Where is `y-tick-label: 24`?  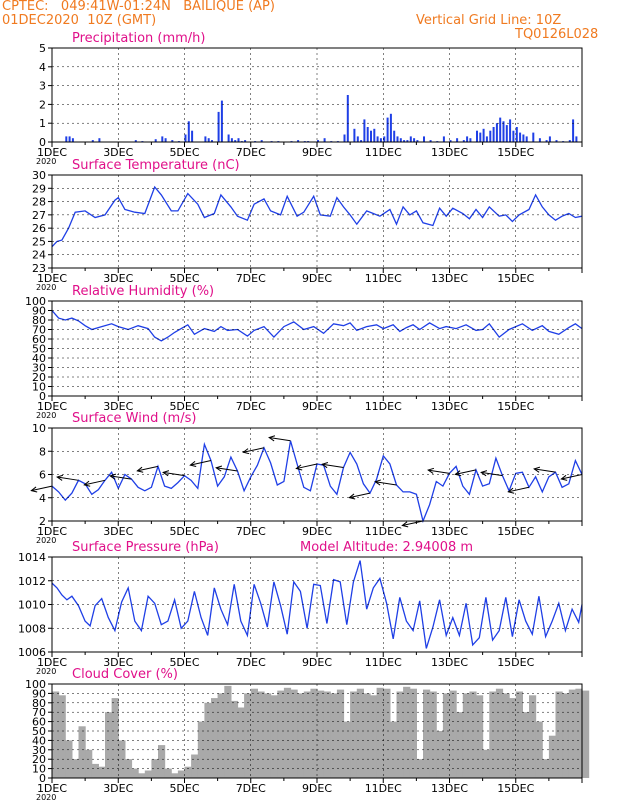
y-tick-label: 24 is located at coordinates (39, 255).